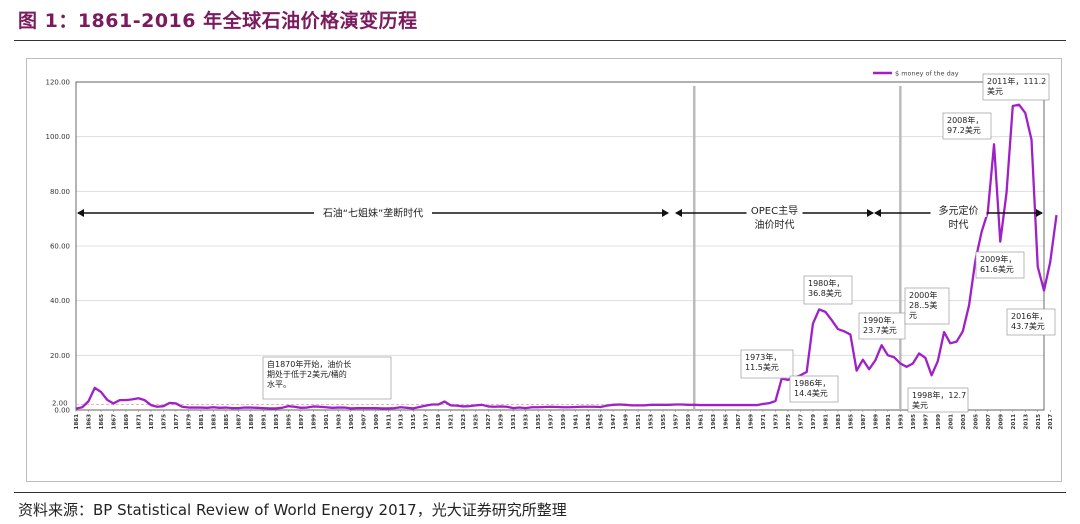 The width and height of the screenshot is (1080, 524). What do you see at coordinates (1001, 422) in the screenshot?
I see `x-tick-label: 2009` at bounding box center [1001, 422].